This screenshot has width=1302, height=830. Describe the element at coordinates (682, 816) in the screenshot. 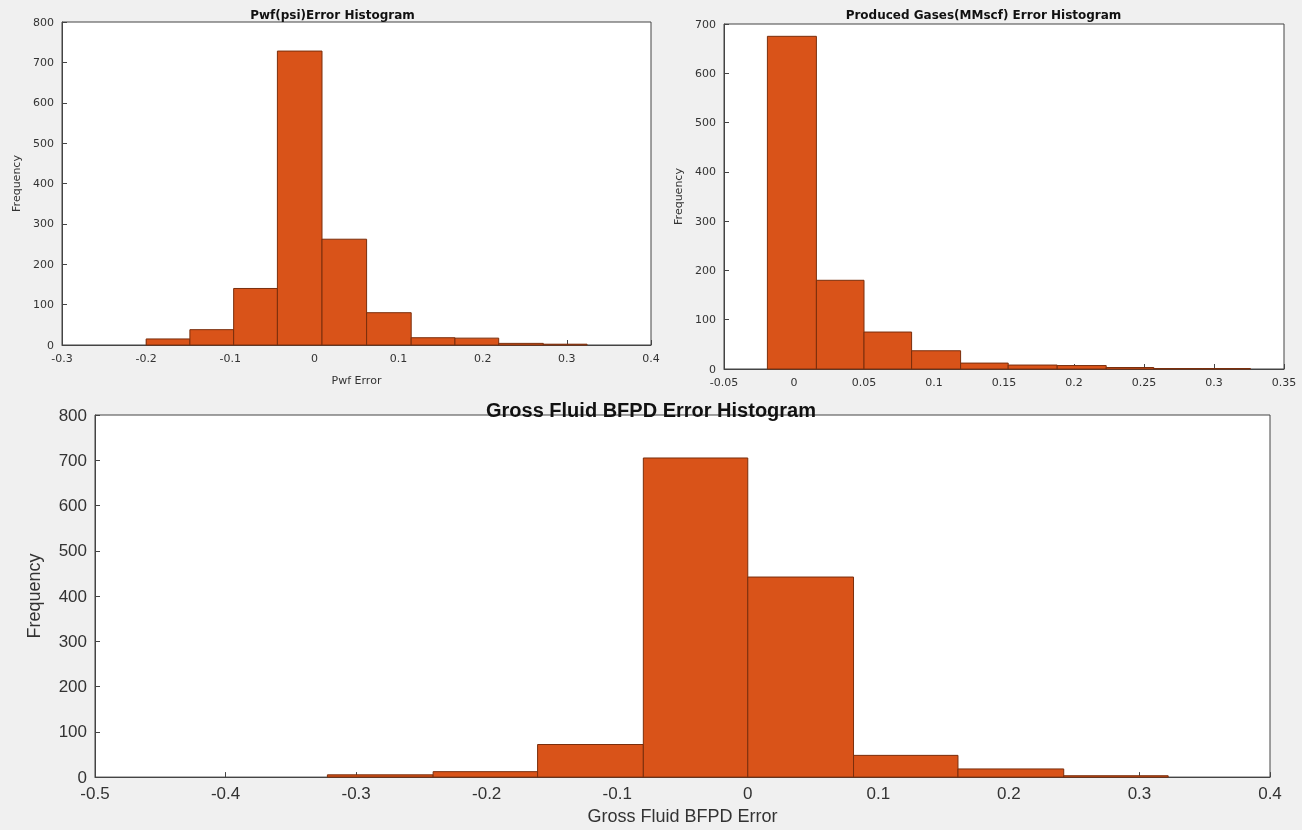

I see `x-axis-title: Gross Fluid BFPD Error` at that location.